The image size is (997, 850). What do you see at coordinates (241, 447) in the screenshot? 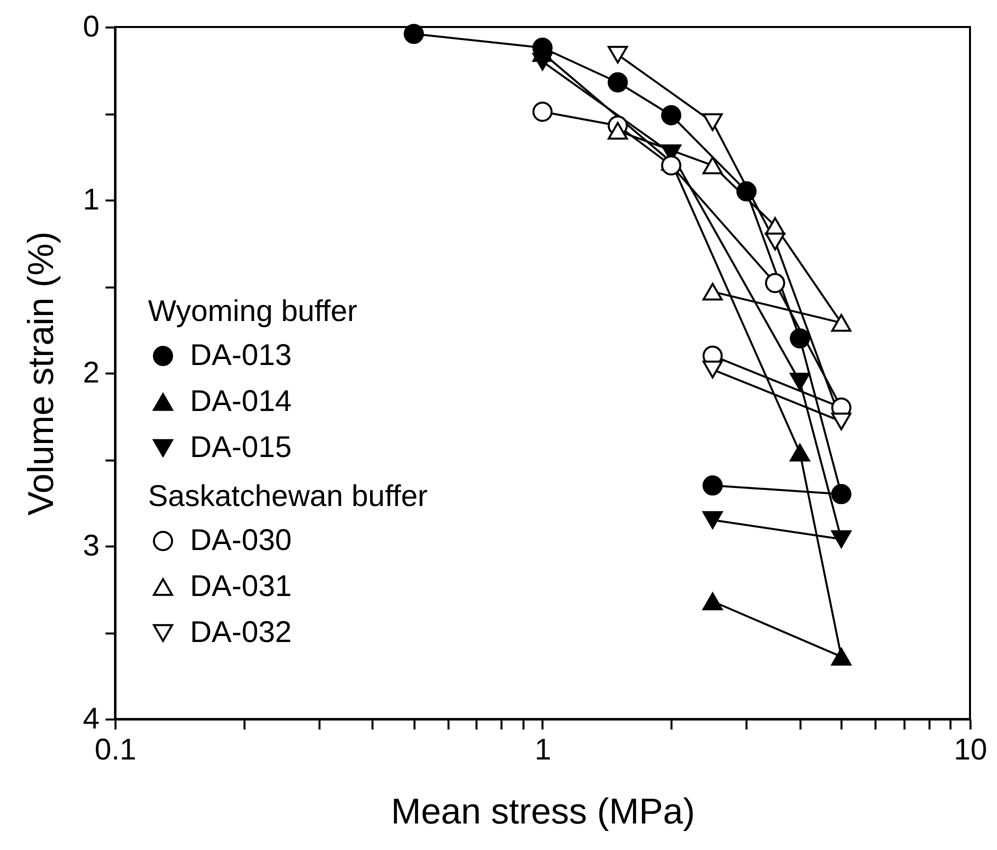
I see `legend-label: DA-015` at bounding box center [241, 447].